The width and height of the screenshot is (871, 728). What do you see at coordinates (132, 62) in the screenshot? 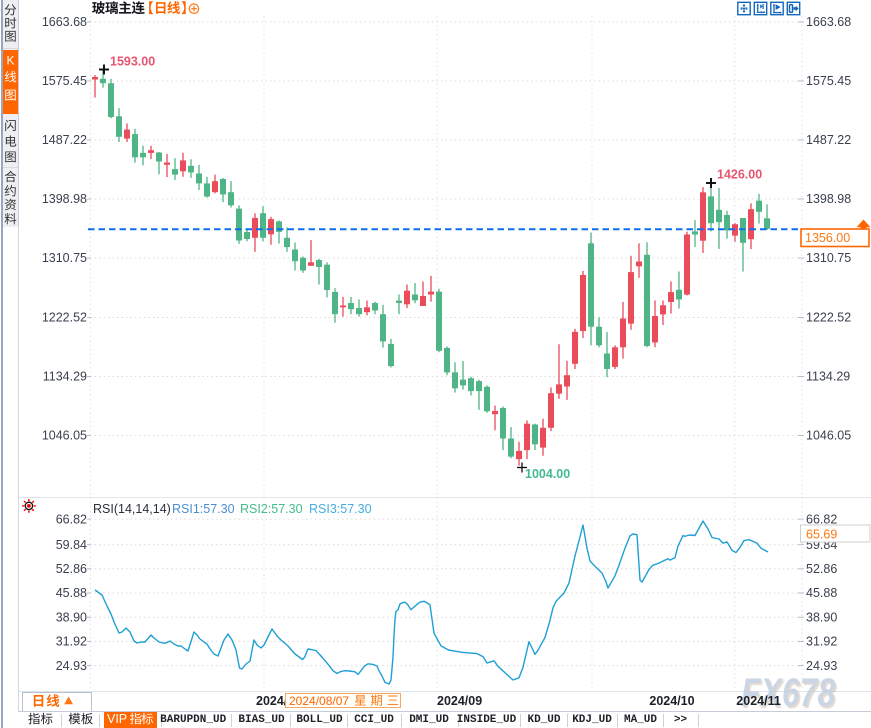
I see `svg-text: 1593.00` at bounding box center [132, 62].